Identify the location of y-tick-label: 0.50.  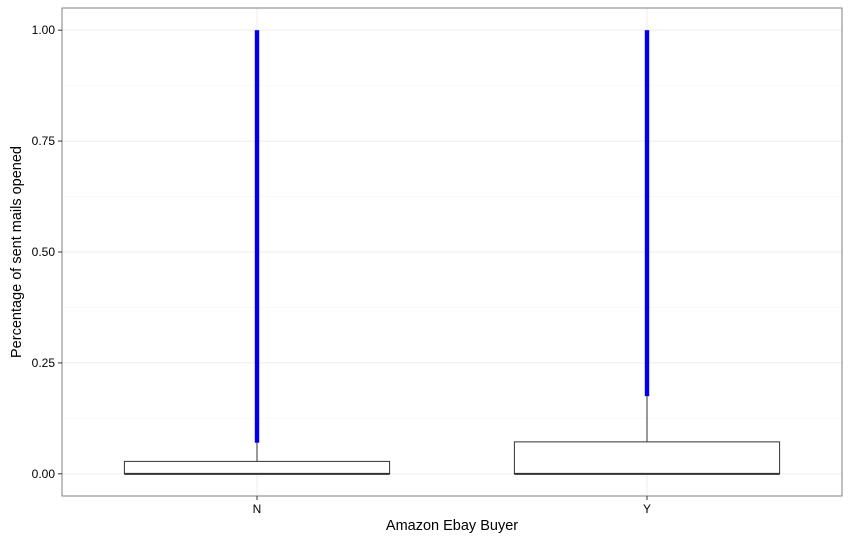
(44, 252).